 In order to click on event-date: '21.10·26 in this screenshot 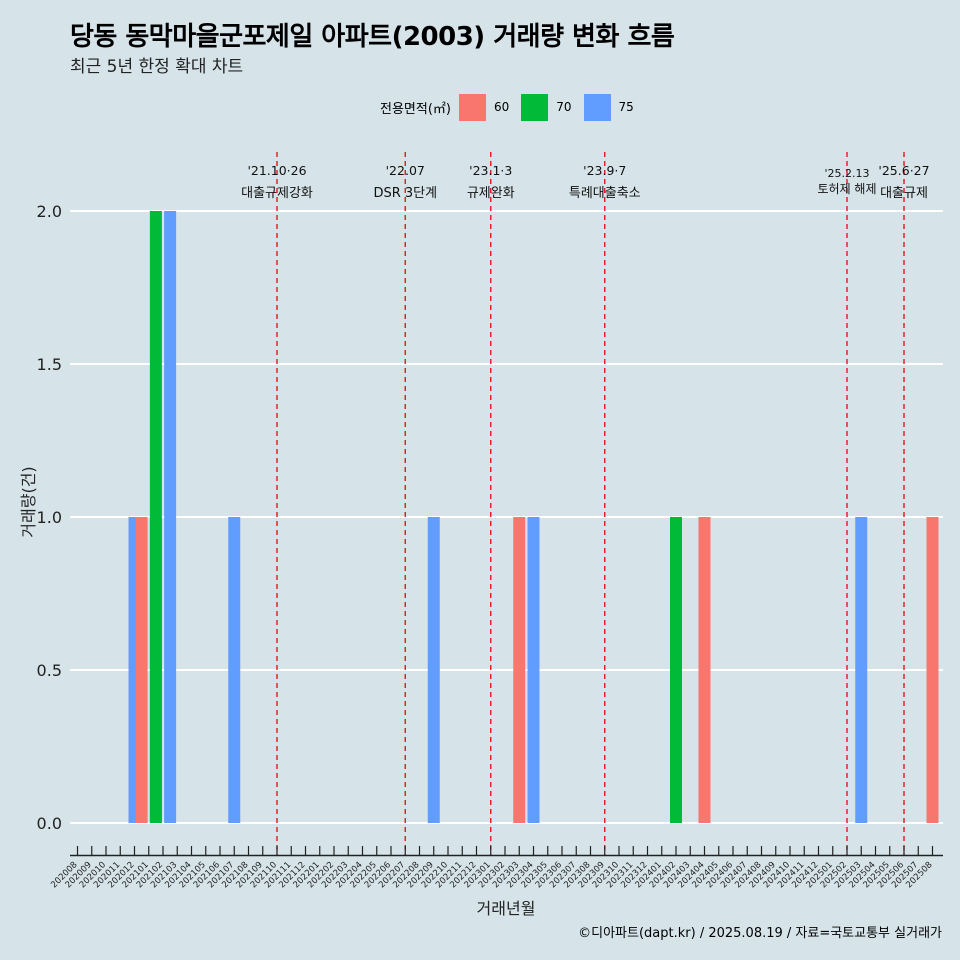, I will do `click(276, 170)`.